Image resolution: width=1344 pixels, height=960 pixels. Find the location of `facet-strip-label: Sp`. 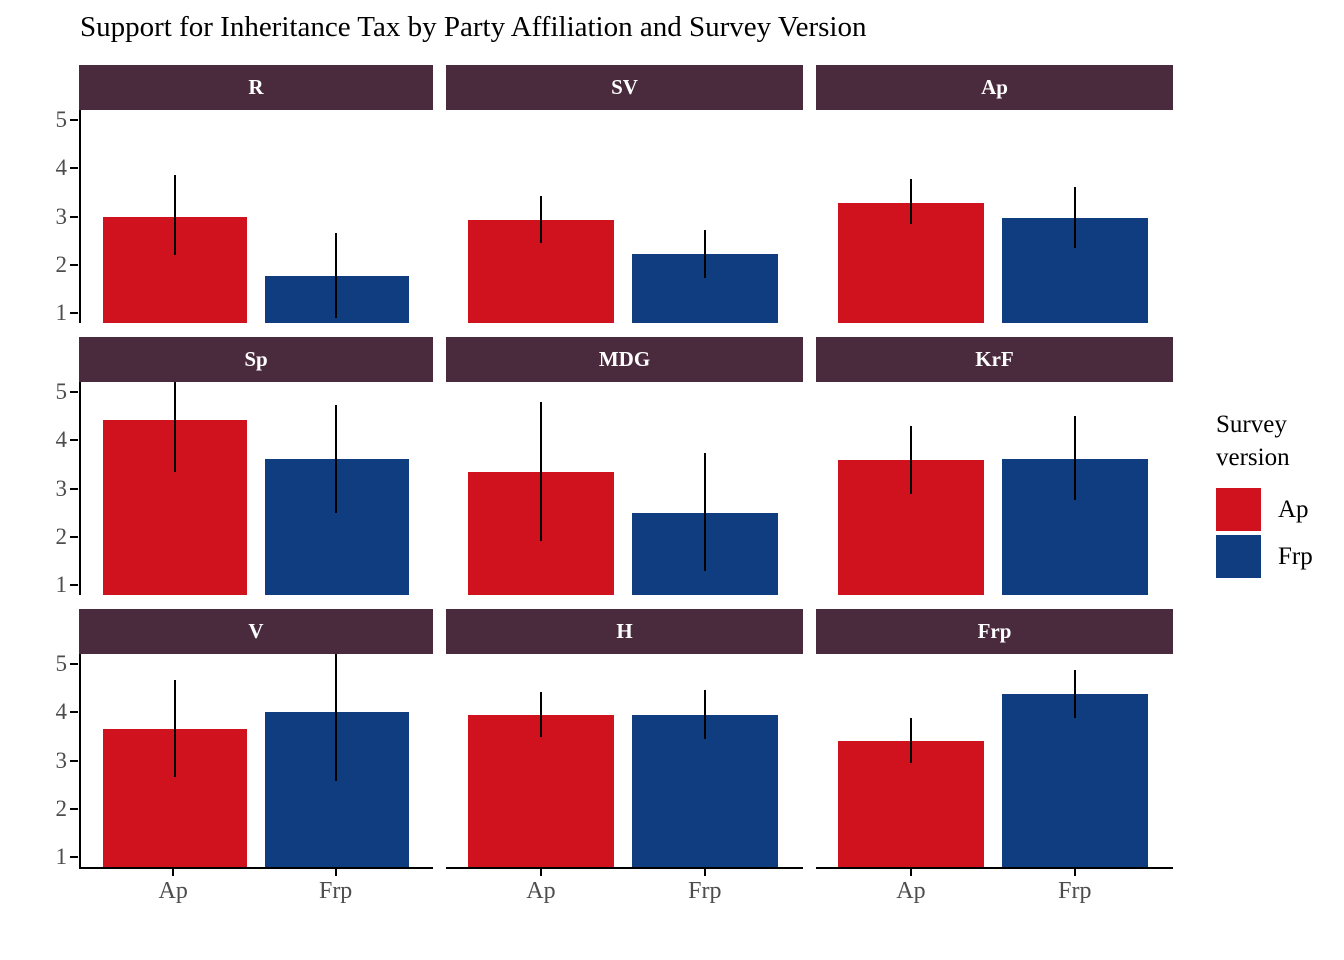

facet-strip-label: Sp is located at coordinates (256, 359).